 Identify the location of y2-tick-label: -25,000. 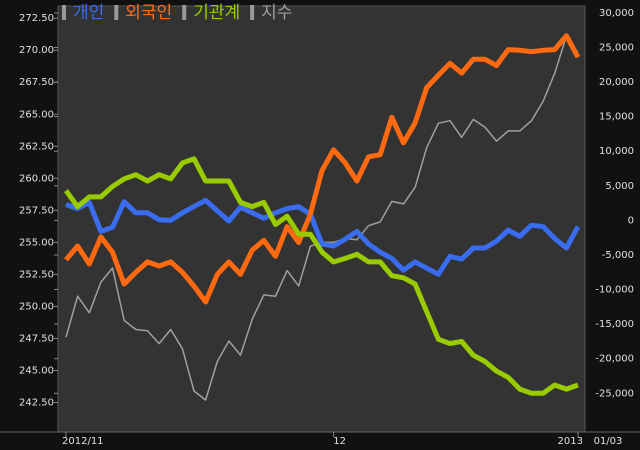
(614, 393).